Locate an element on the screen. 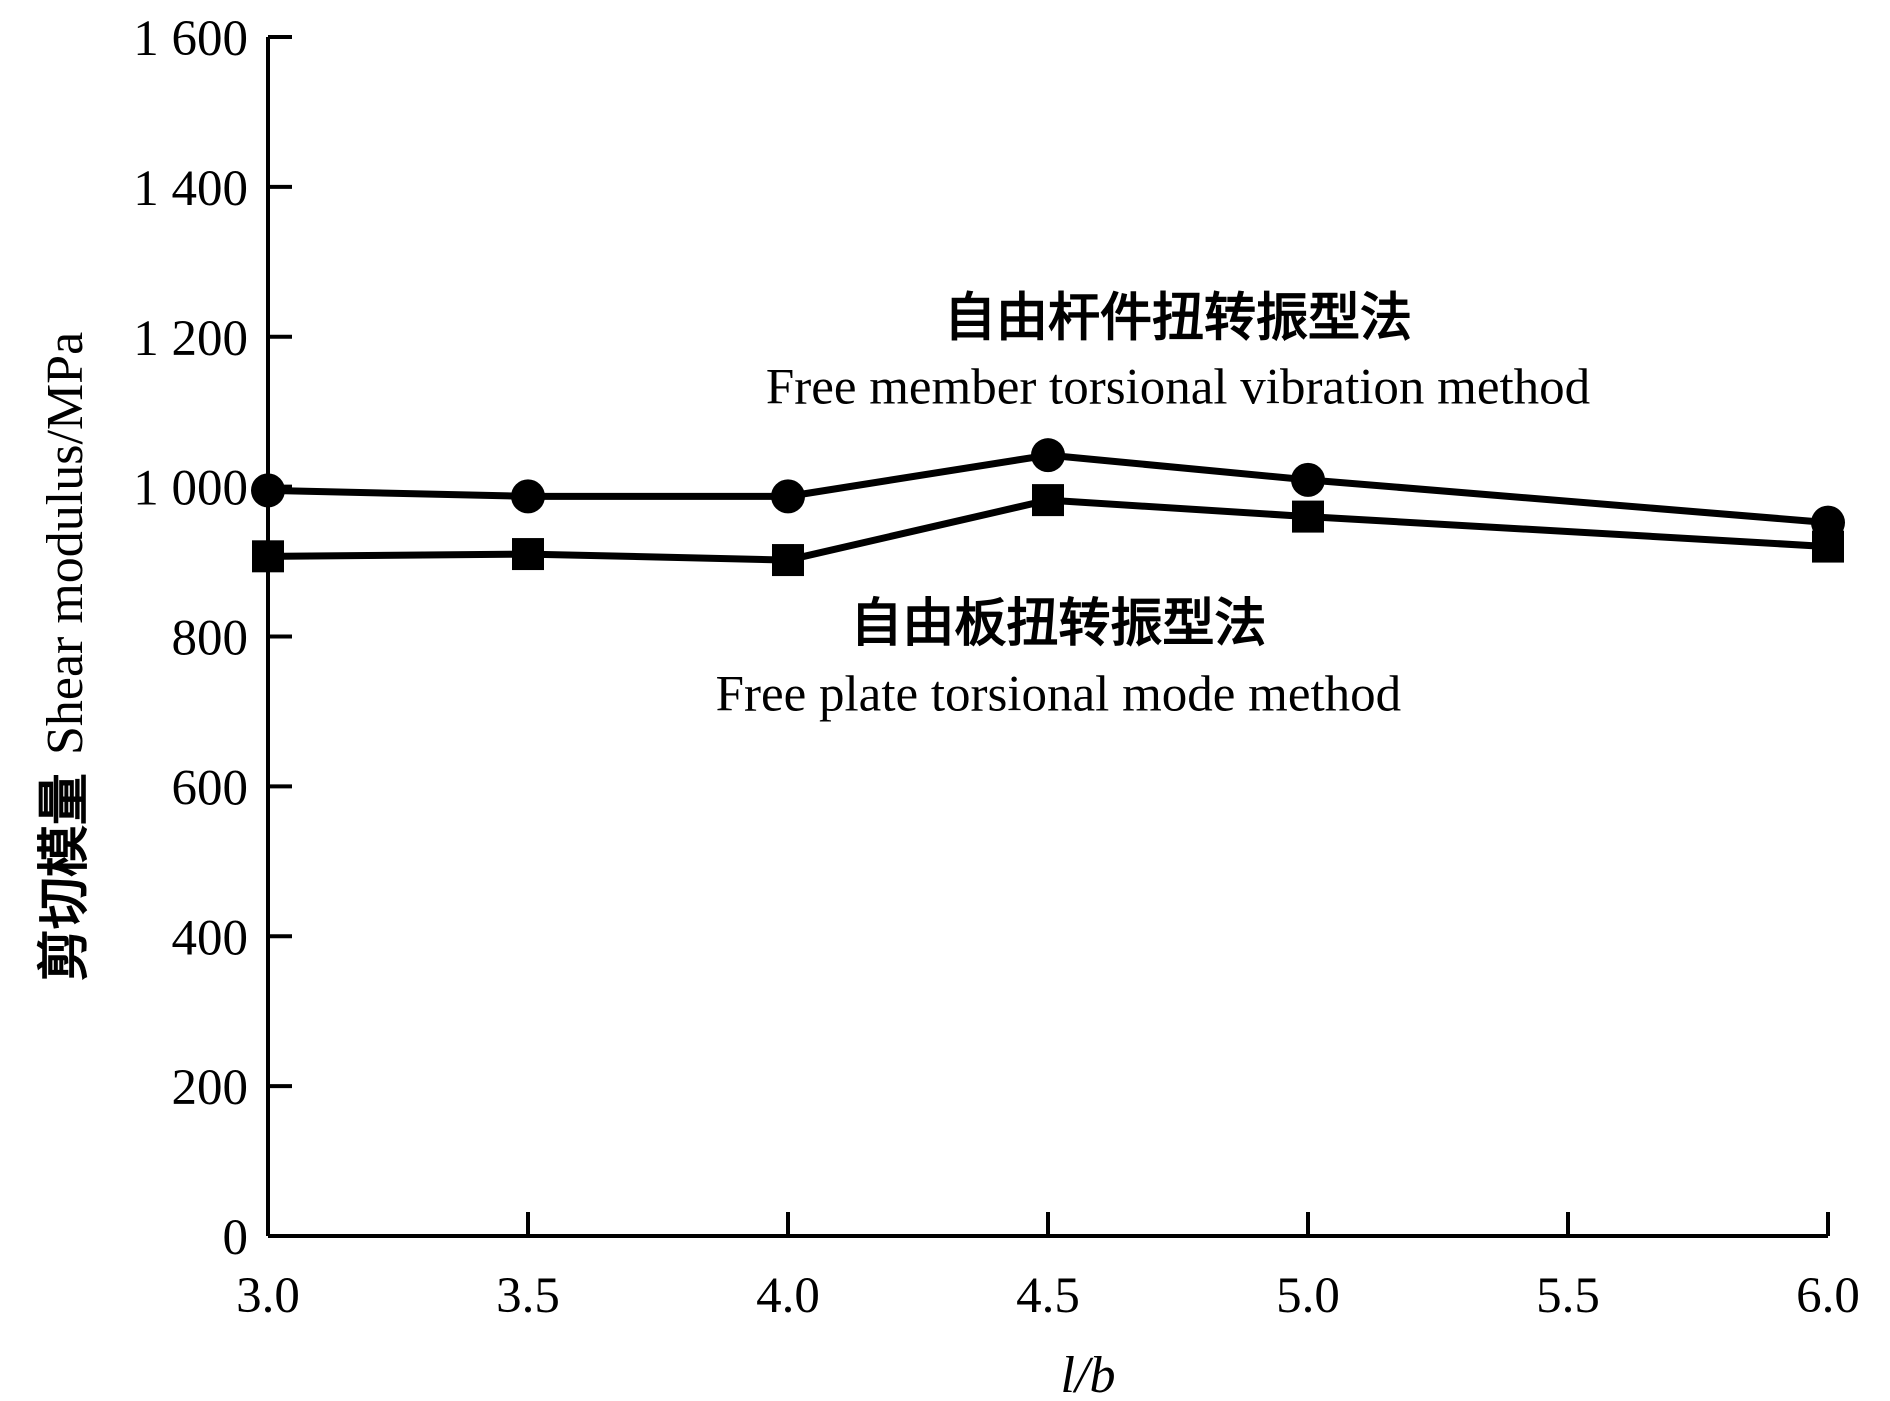  y-tick-label: 400 is located at coordinates (210, 938).